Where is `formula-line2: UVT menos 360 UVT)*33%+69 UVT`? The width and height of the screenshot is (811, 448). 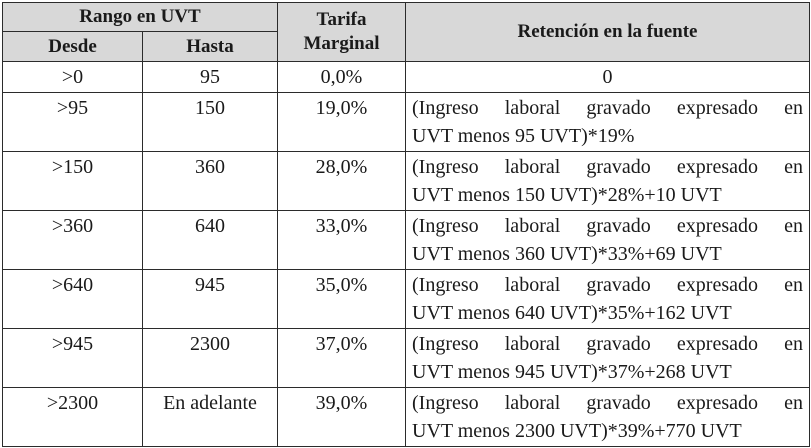
formula-line2: UVT menos 360 UVT)*33%+69 UVT is located at coordinates (567, 254).